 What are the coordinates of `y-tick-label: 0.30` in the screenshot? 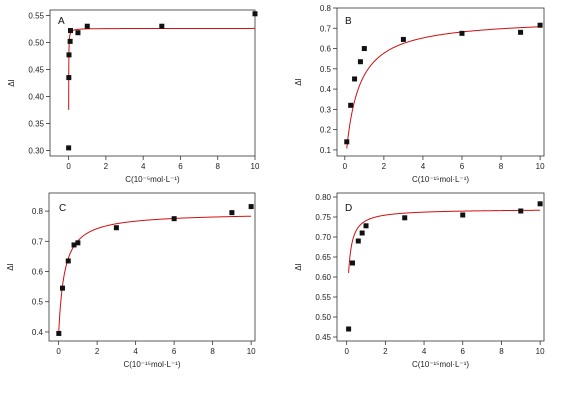 It's located at (36, 151).